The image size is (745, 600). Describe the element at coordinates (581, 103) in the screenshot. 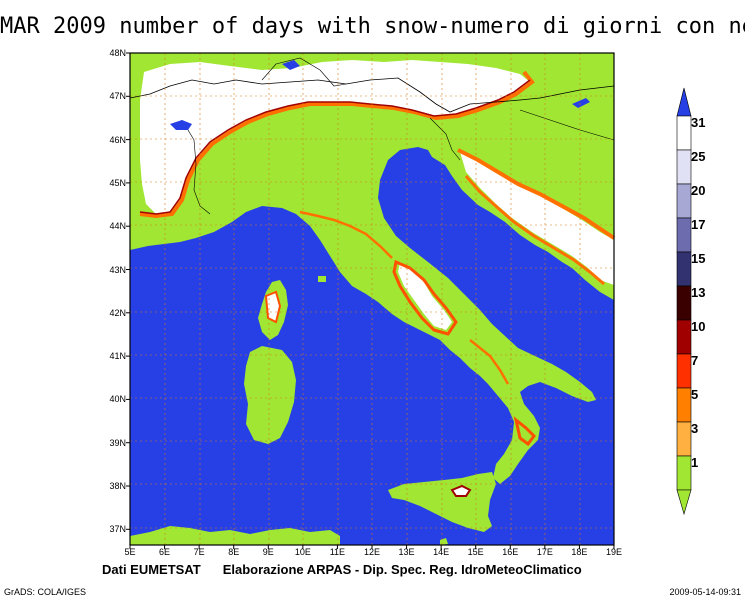

I see `lake-balaton` at that location.